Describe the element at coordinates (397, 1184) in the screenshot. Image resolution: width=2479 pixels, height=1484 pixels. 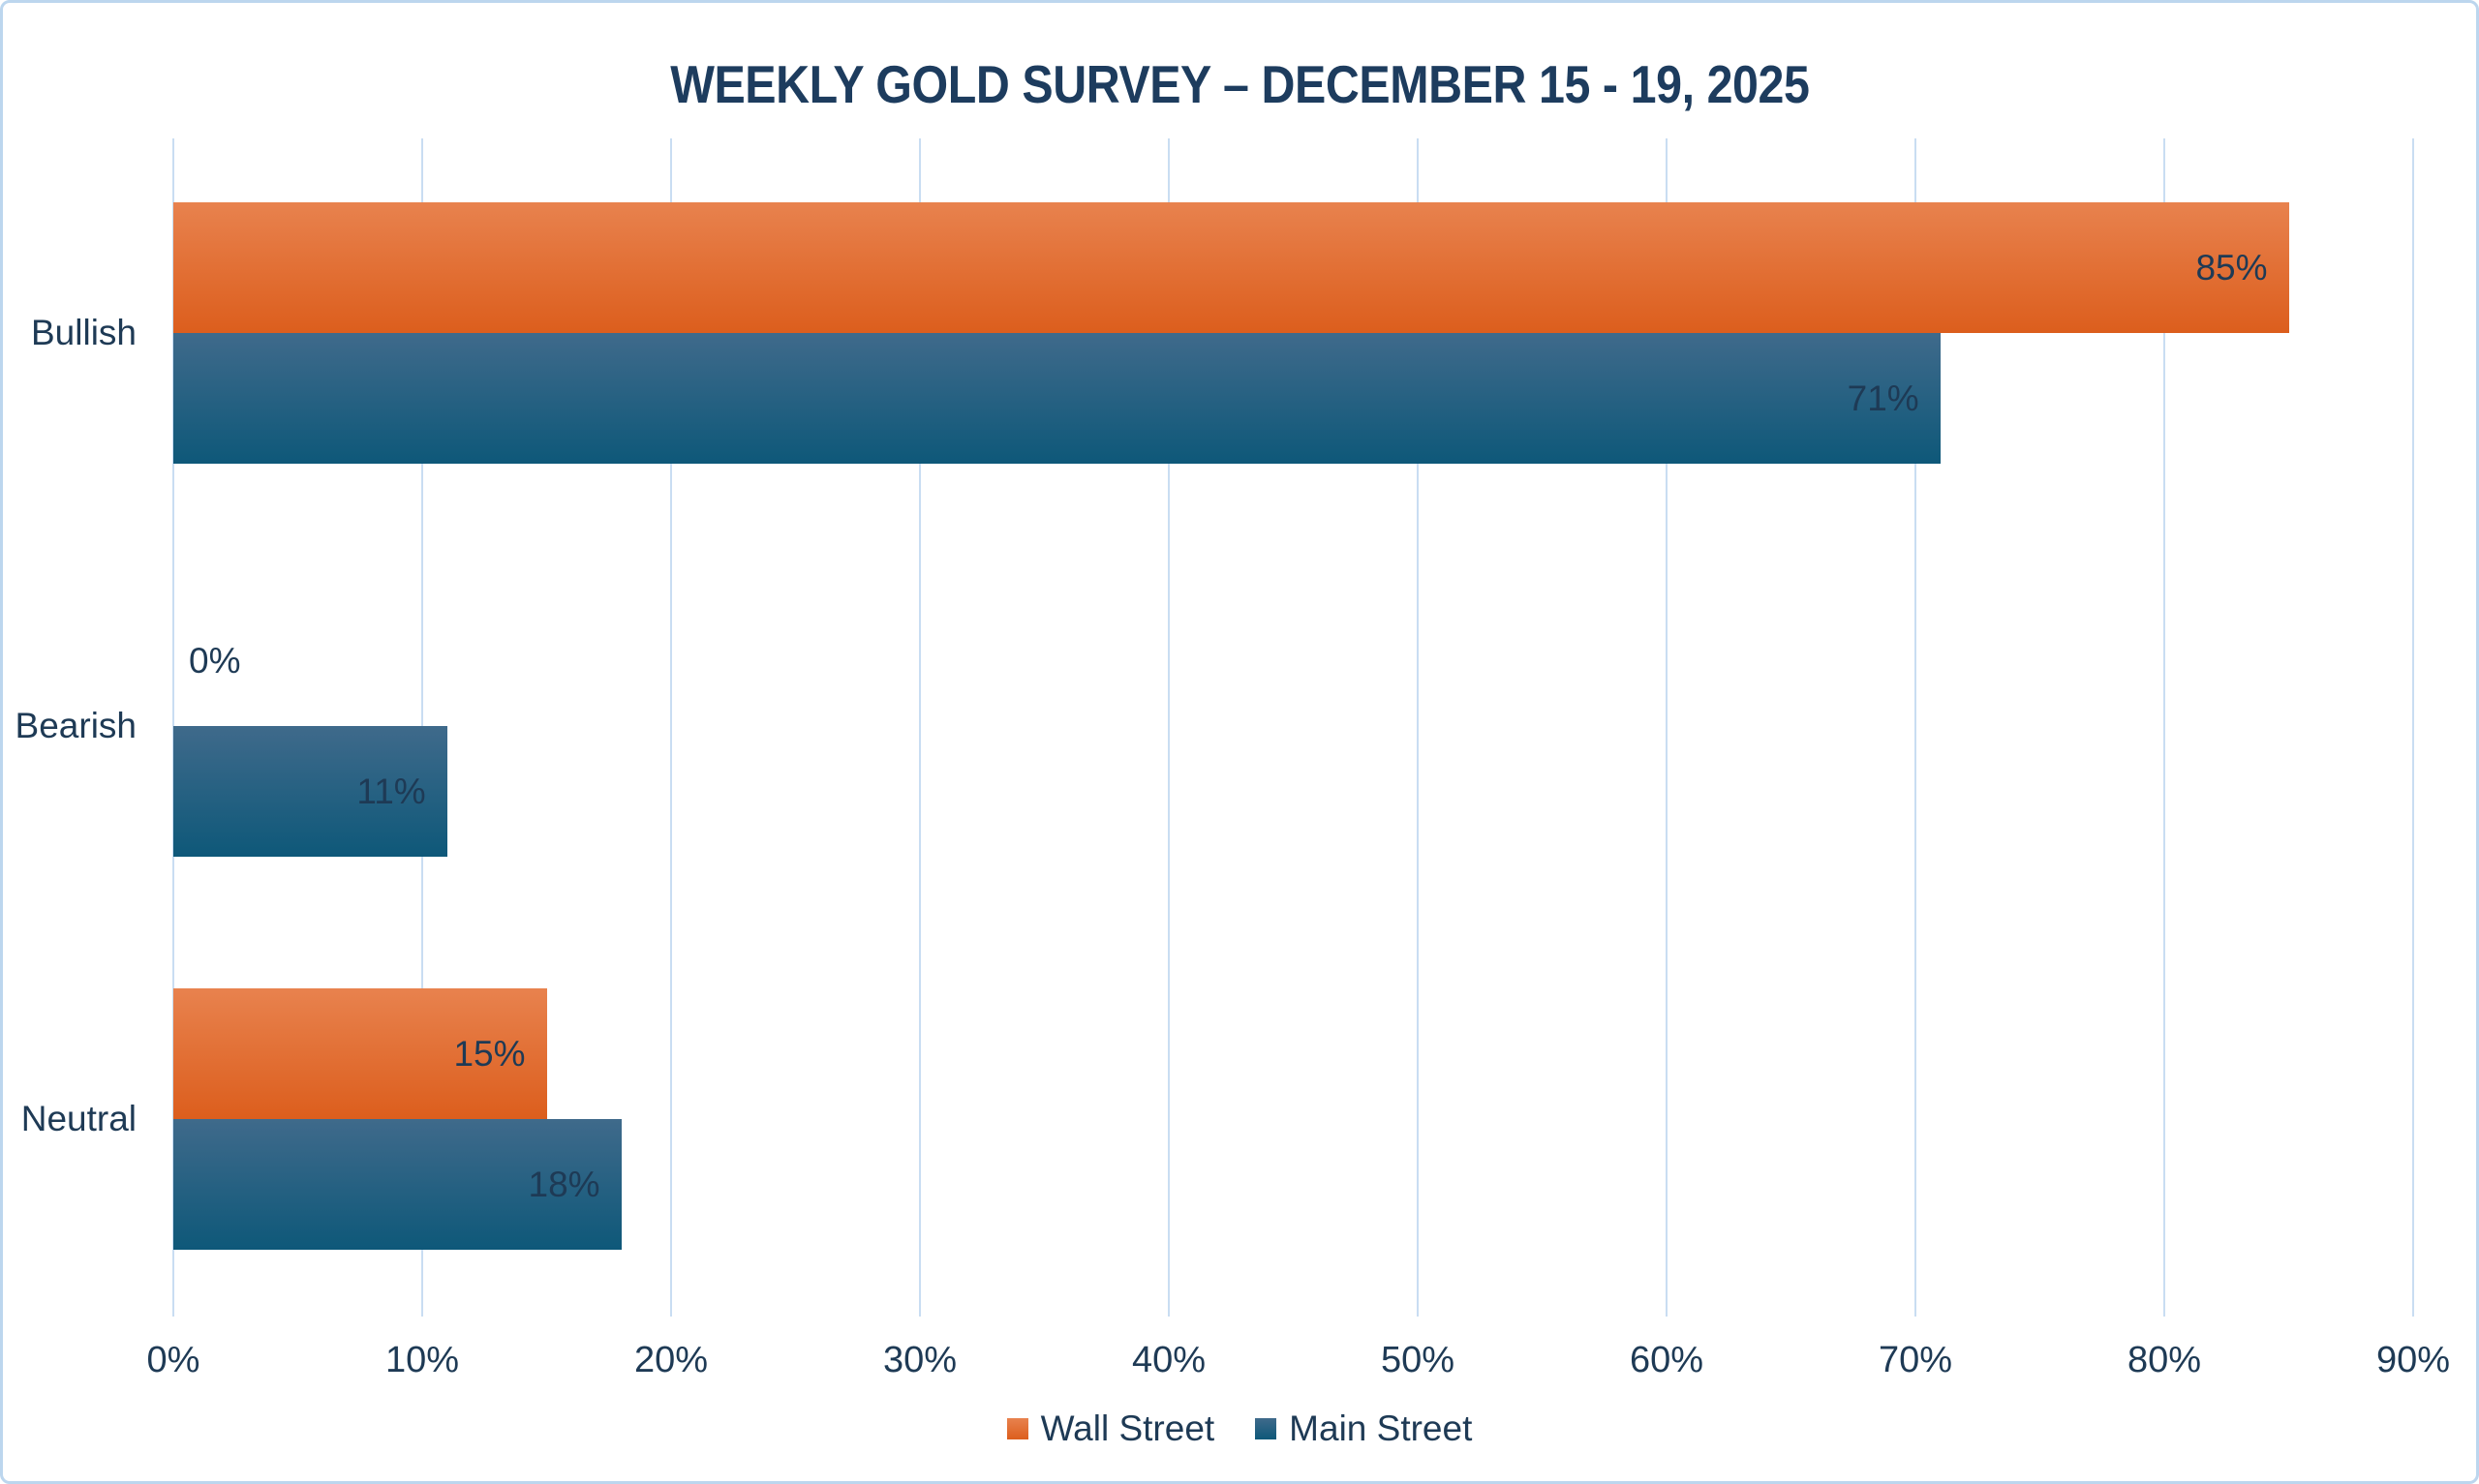
I see `bar-main-street-neutral` at that location.